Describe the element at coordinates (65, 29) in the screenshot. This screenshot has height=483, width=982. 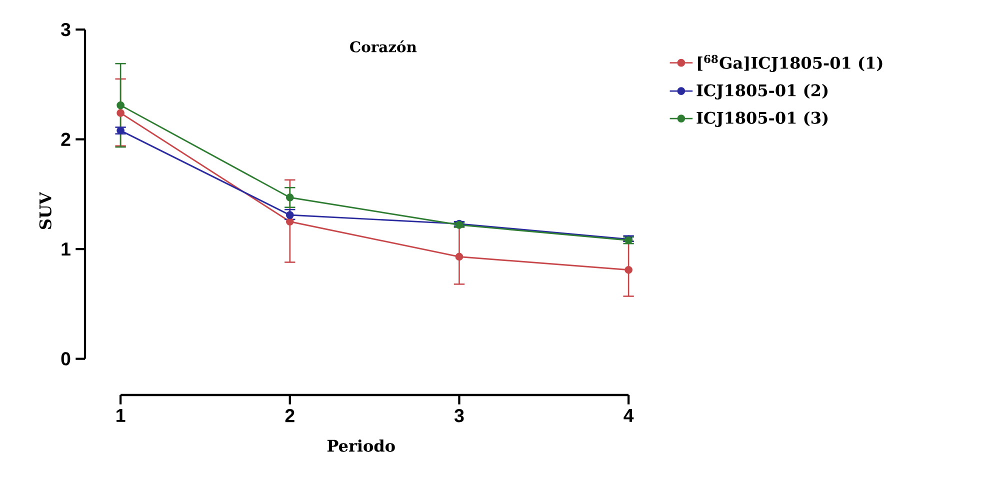
I see `y-tick-label: 3` at that location.